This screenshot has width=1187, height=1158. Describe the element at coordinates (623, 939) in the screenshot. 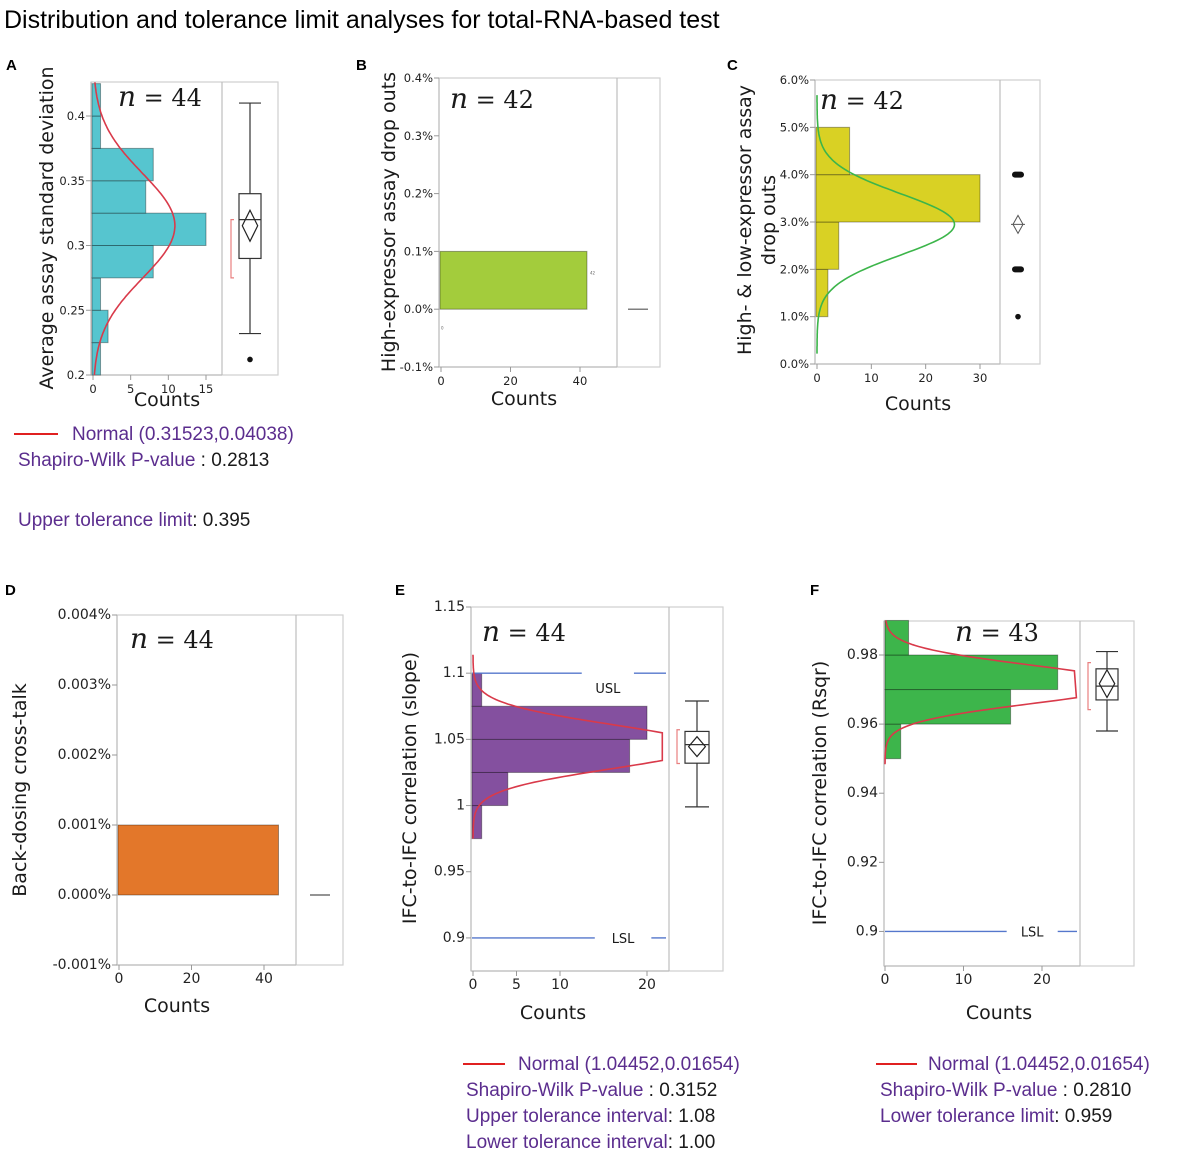

I see `spec-limit-label-lsl: LSL` at that location.